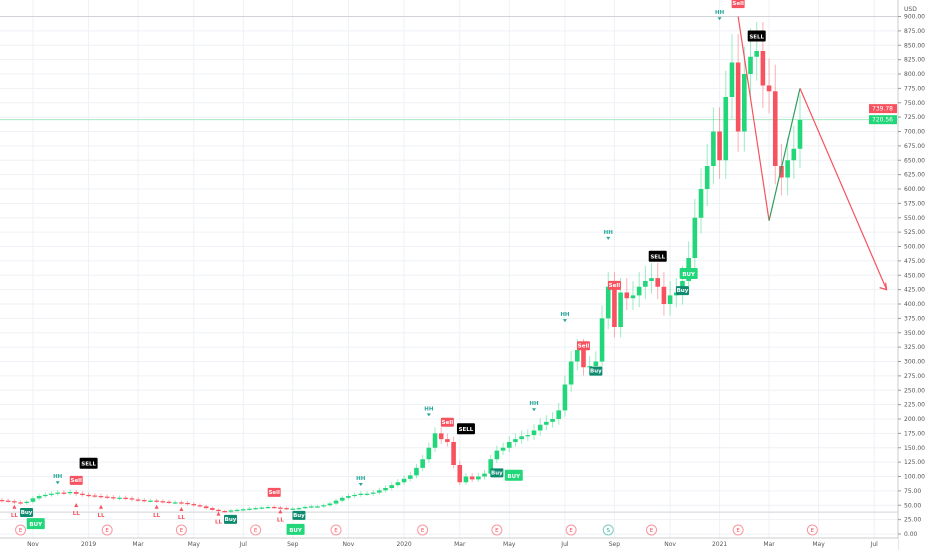 The height and width of the screenshot is (550, 932). Describe the element at coordinates (565, 317) in the screenshot. I see `hh-marker: HH` at that location.